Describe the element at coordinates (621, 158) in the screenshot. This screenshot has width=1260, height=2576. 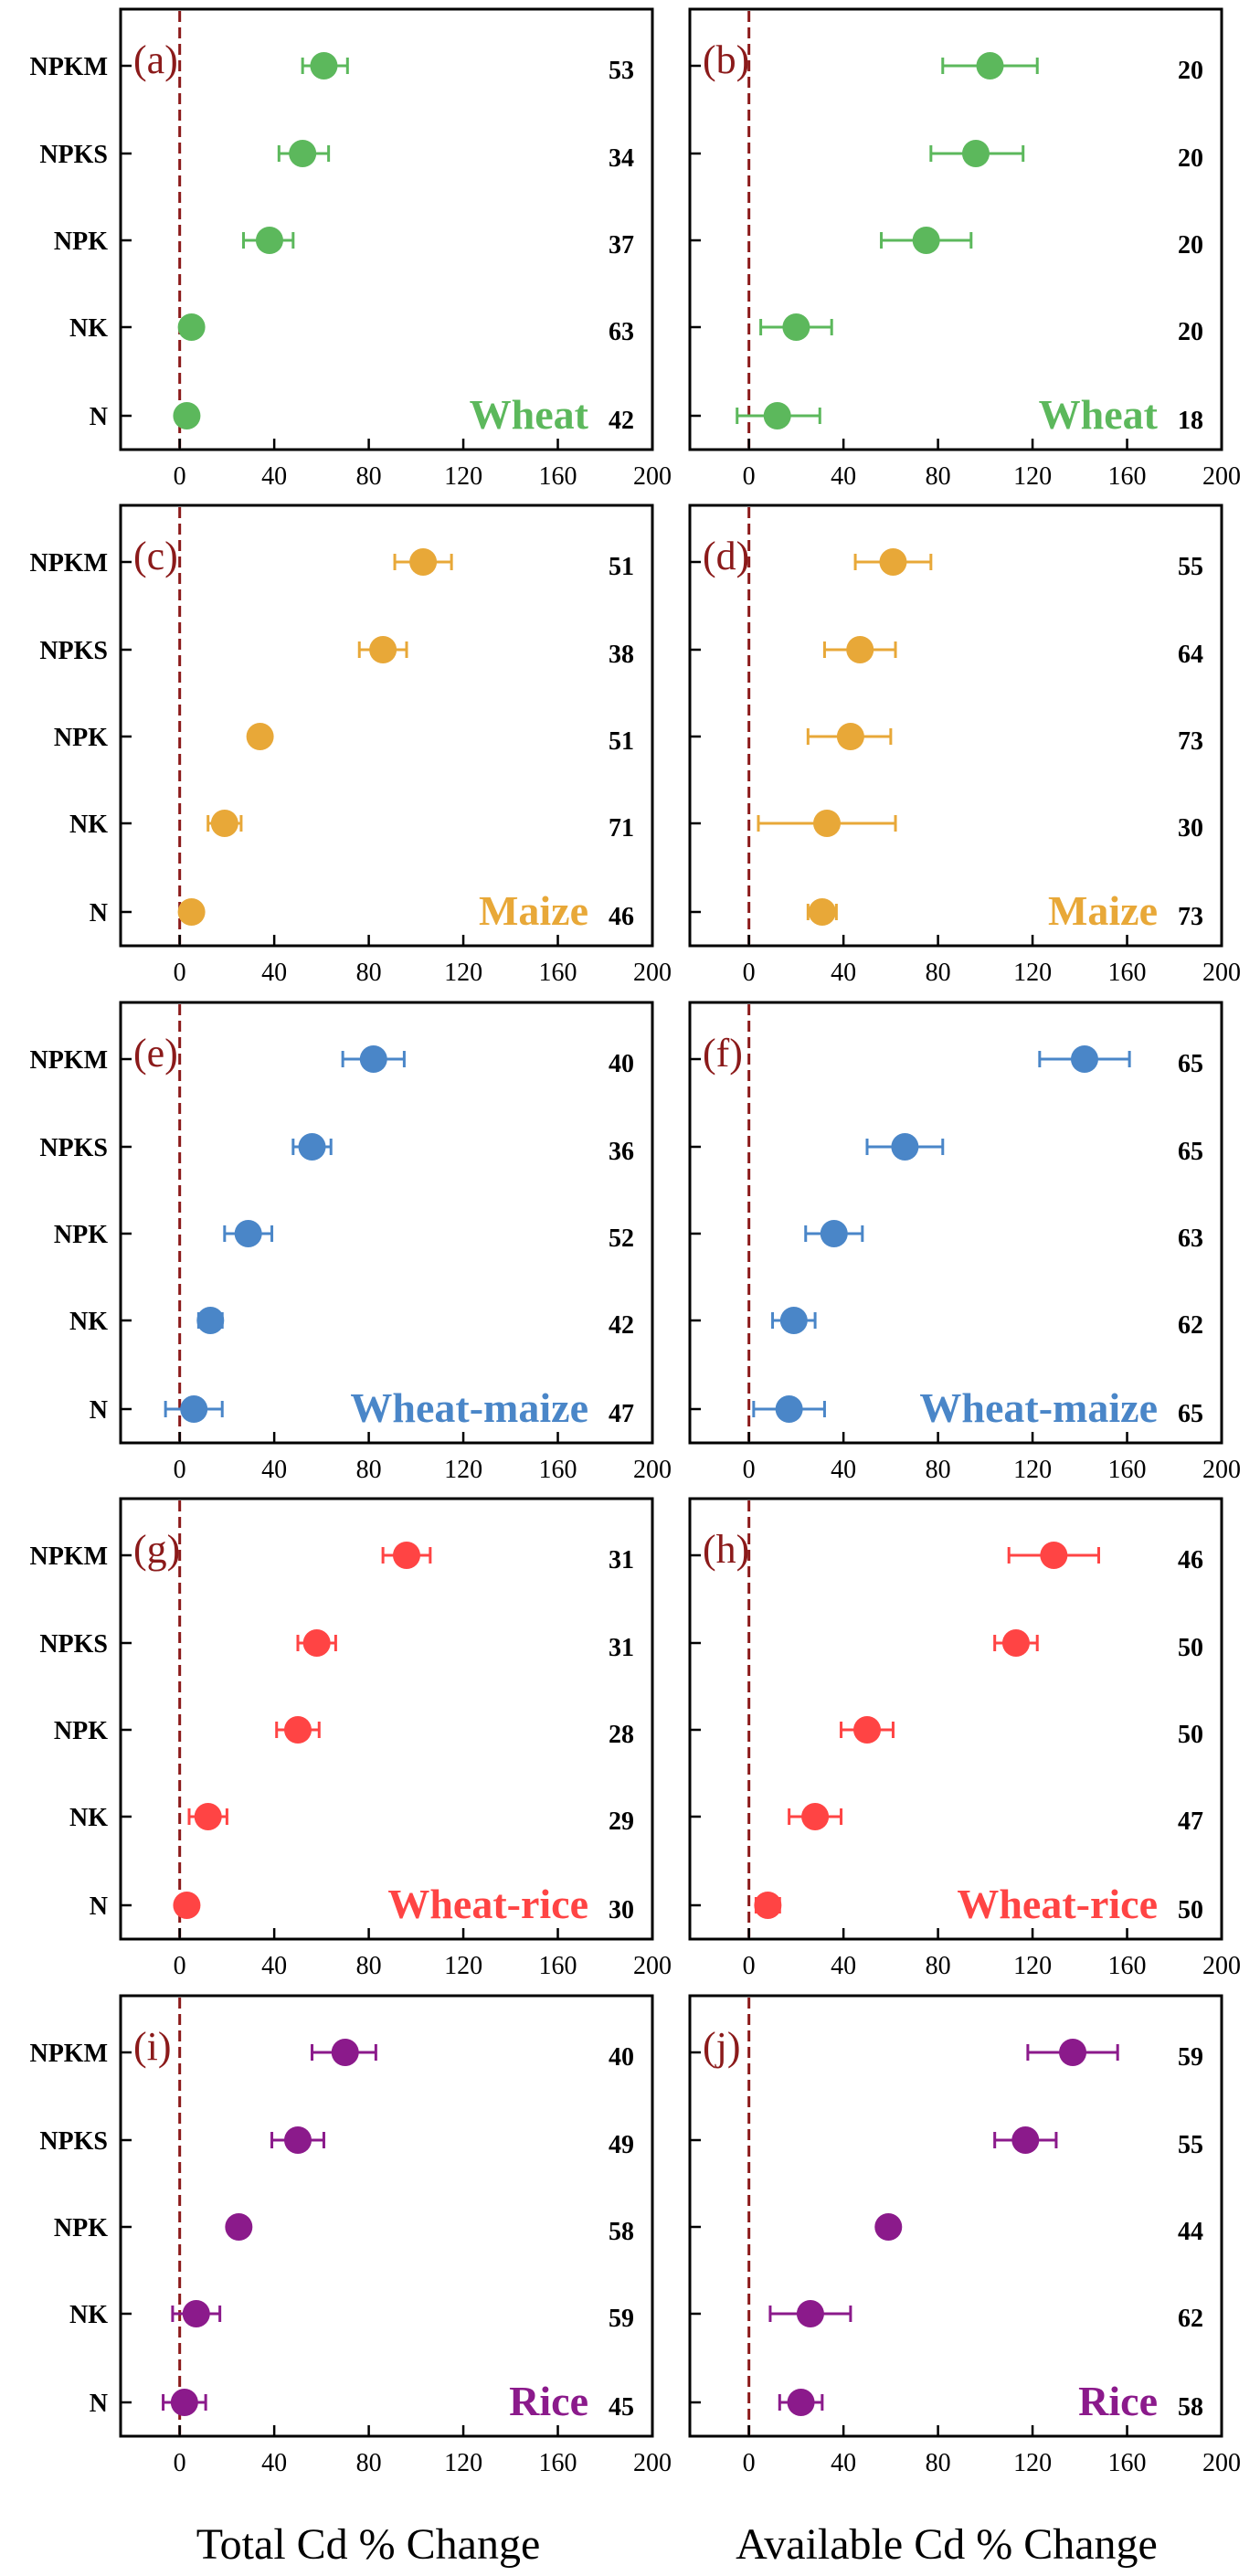
I see `sample-size-label: 34` at that location.